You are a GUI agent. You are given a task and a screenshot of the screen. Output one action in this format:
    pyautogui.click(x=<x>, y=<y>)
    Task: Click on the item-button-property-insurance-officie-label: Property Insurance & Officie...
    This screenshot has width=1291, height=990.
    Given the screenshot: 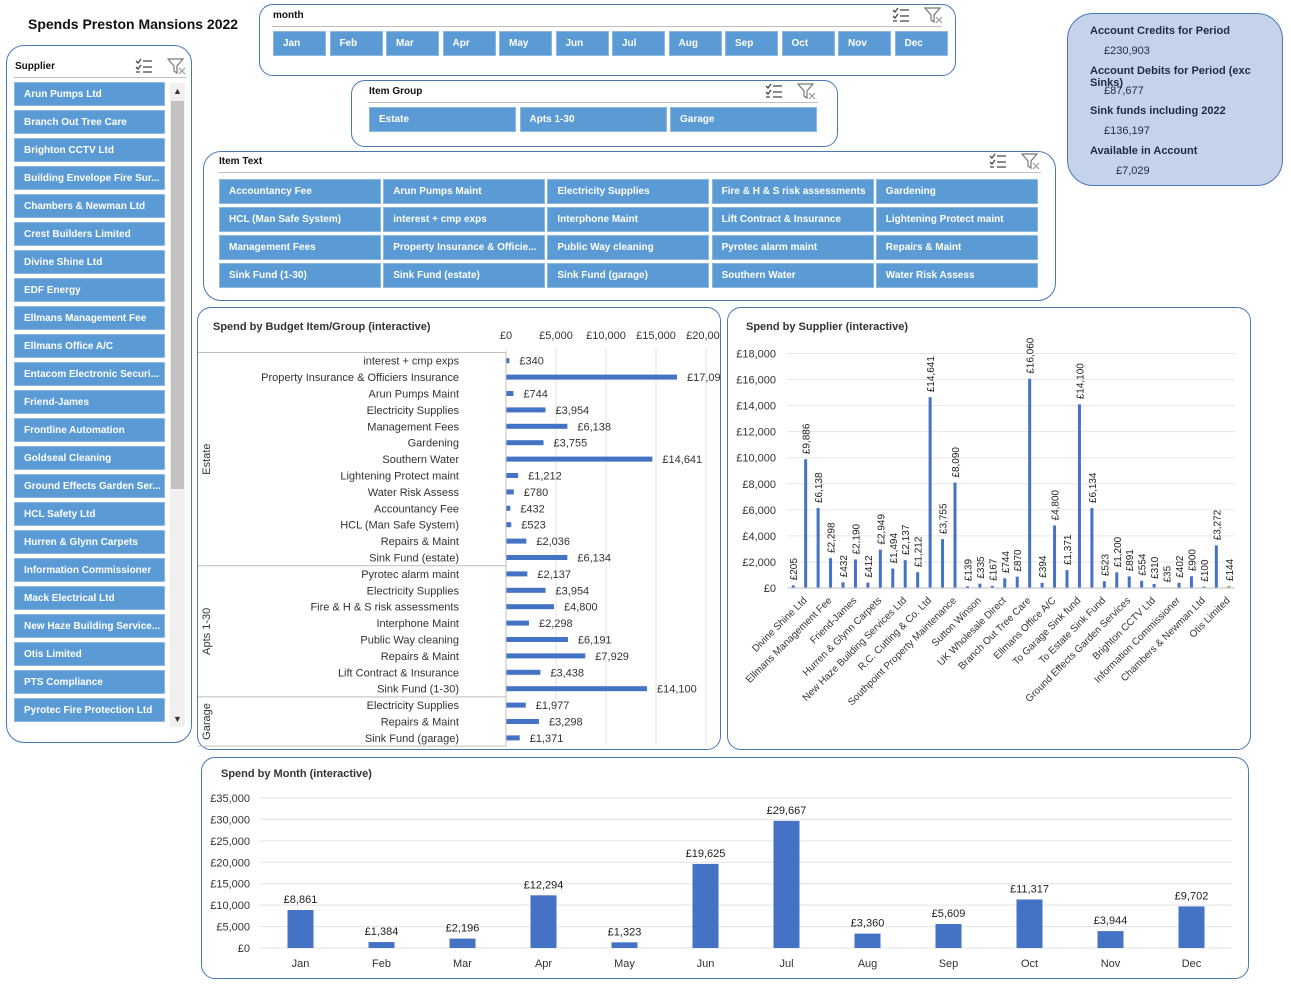 What is the action you would take?
    pyautogui.click(x=465, y=247)
    